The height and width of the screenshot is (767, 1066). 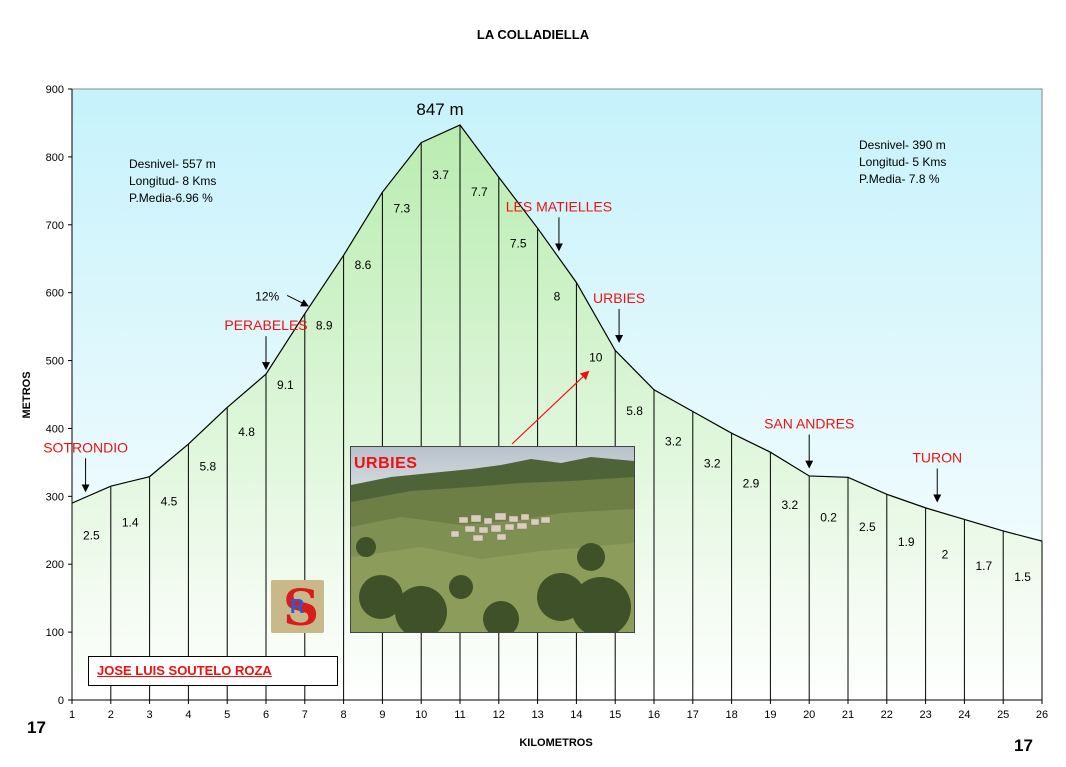 What do you see at coordinates (937, 458) in the screenshot?
I see `place-label: TURON` at bounding box center [937, 458].